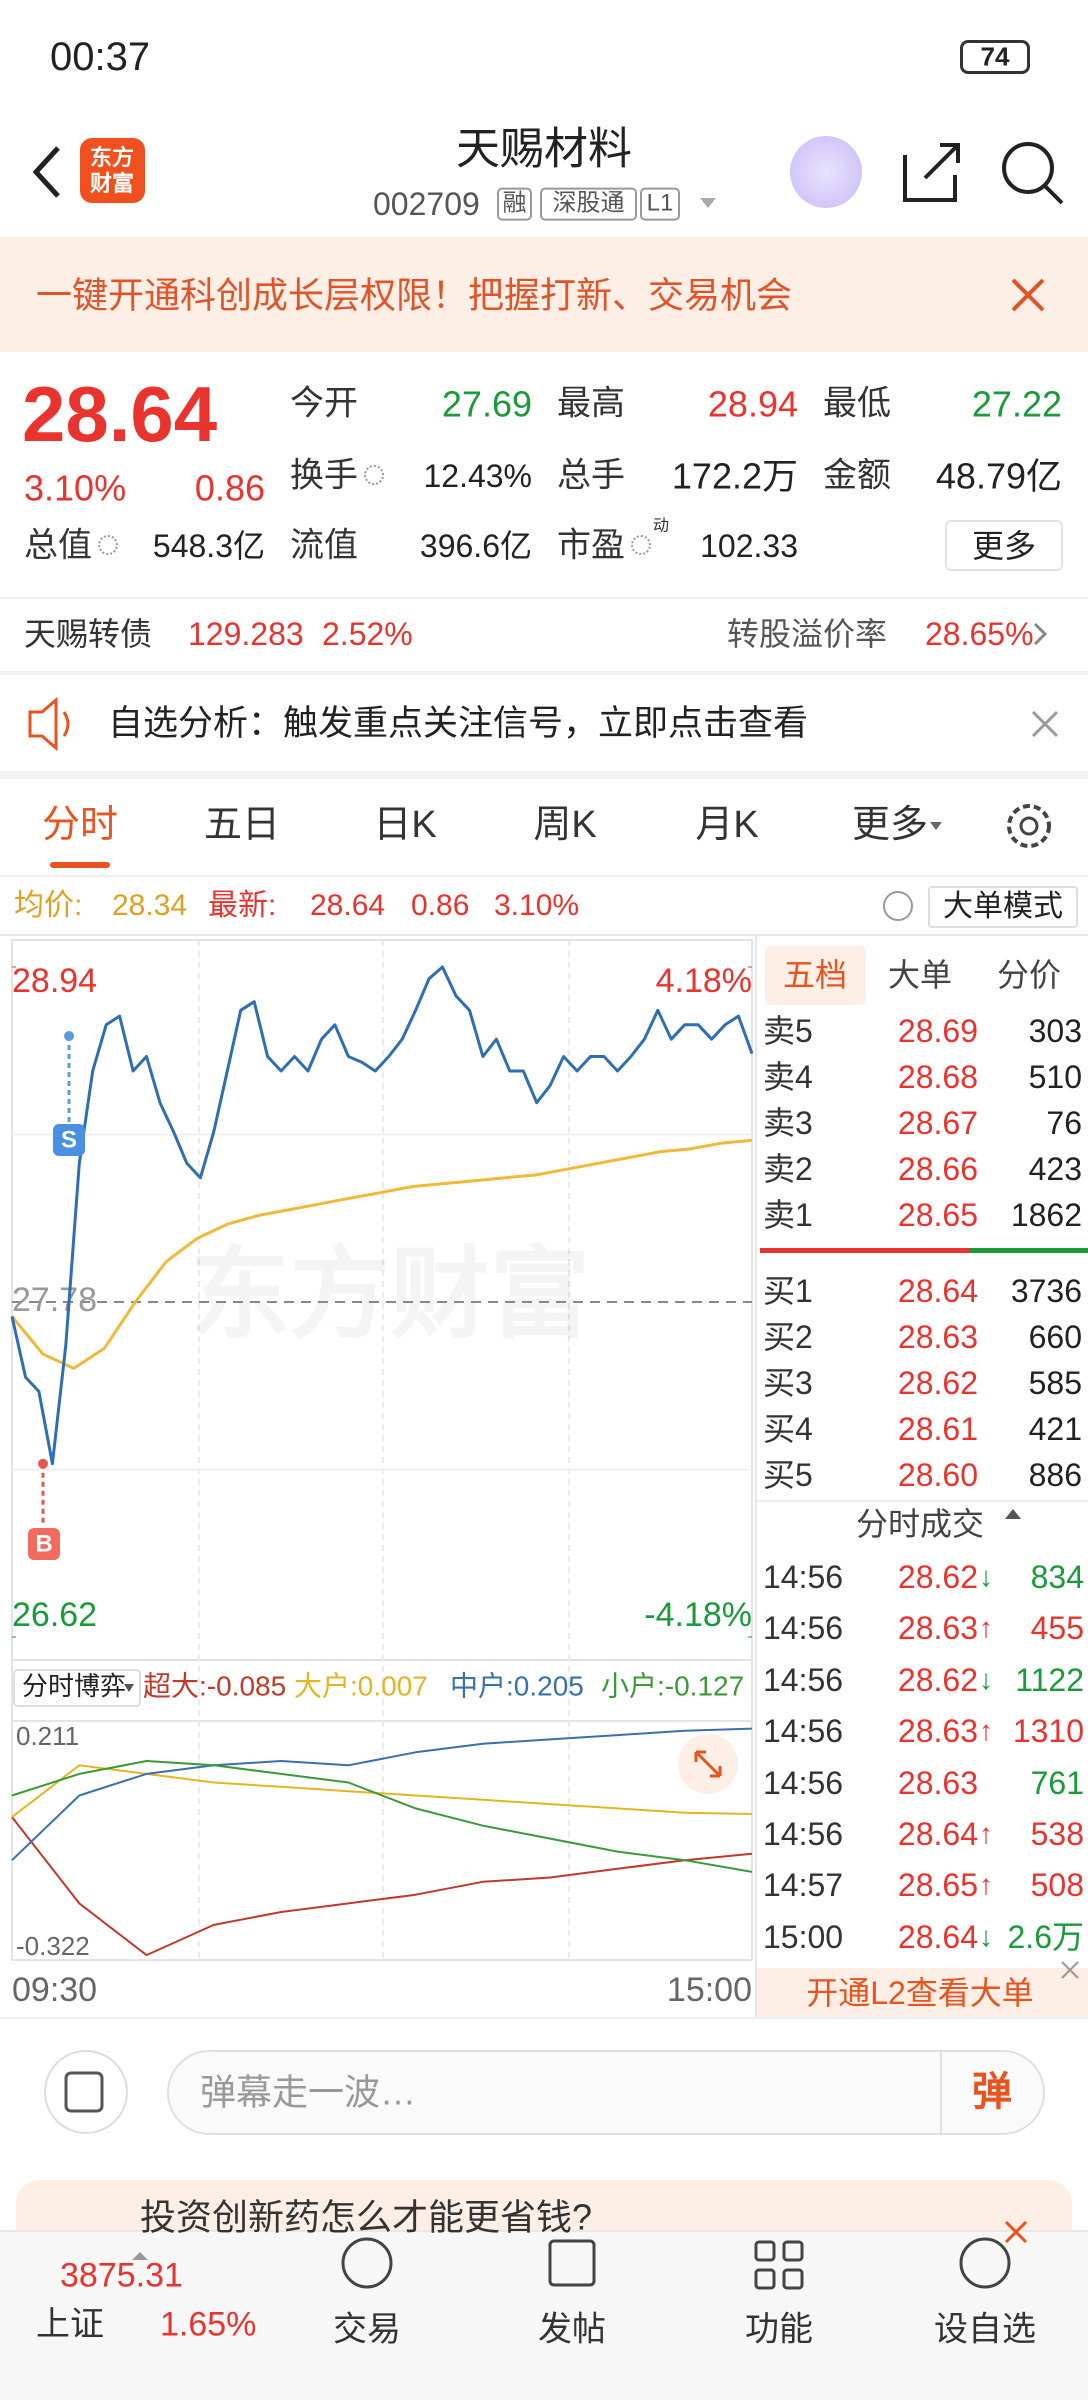  I want to click on book-level: 买1, so click(788, 1290).